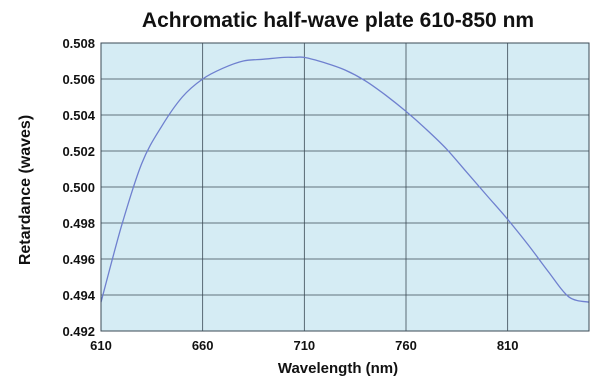  What do you see at coordinates (78, 331) in the screenshot?
I see `y-tick-label: 0.492` at bounding box center [78, 331].